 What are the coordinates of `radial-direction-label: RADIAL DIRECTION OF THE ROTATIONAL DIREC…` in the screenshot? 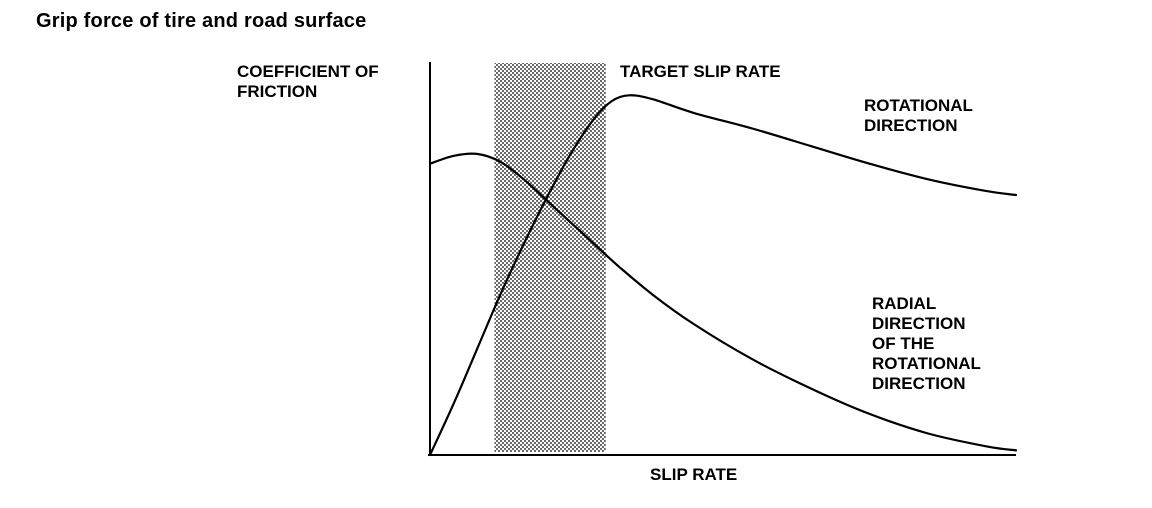 It's located at (942, 344).